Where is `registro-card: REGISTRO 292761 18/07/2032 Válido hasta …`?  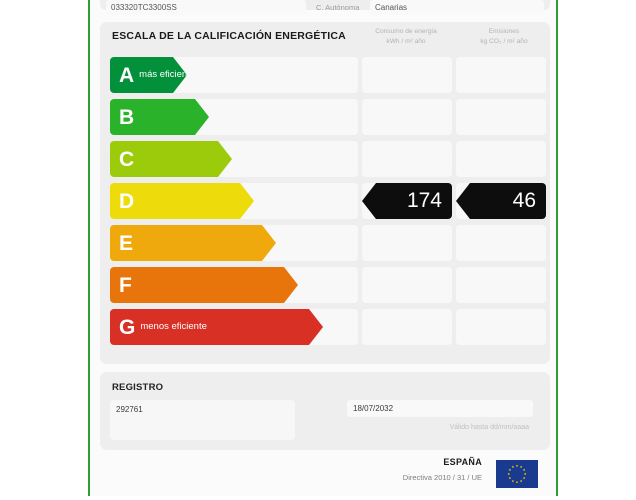
registro-card: REGISTRO 292761 18/07/2032 Válido hasta … is located at coordinates (325, 411).